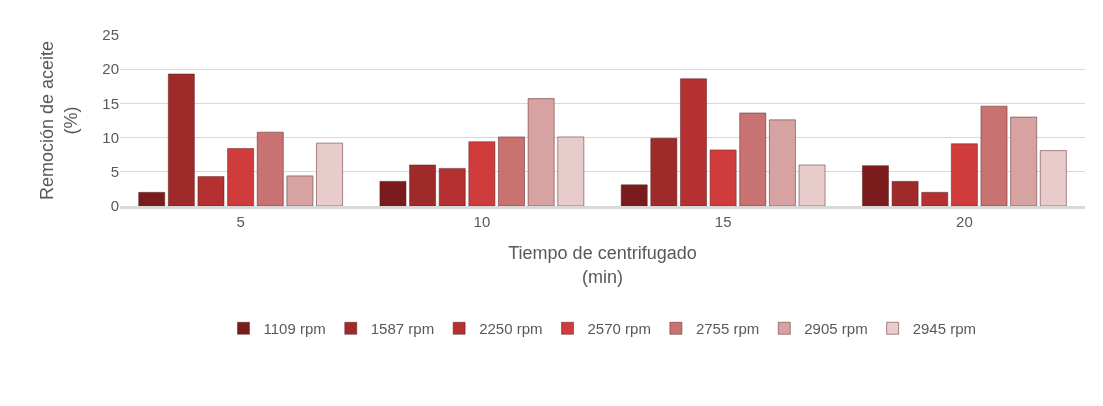  I want to click on y-tick-label: 20, so click(110, 69).